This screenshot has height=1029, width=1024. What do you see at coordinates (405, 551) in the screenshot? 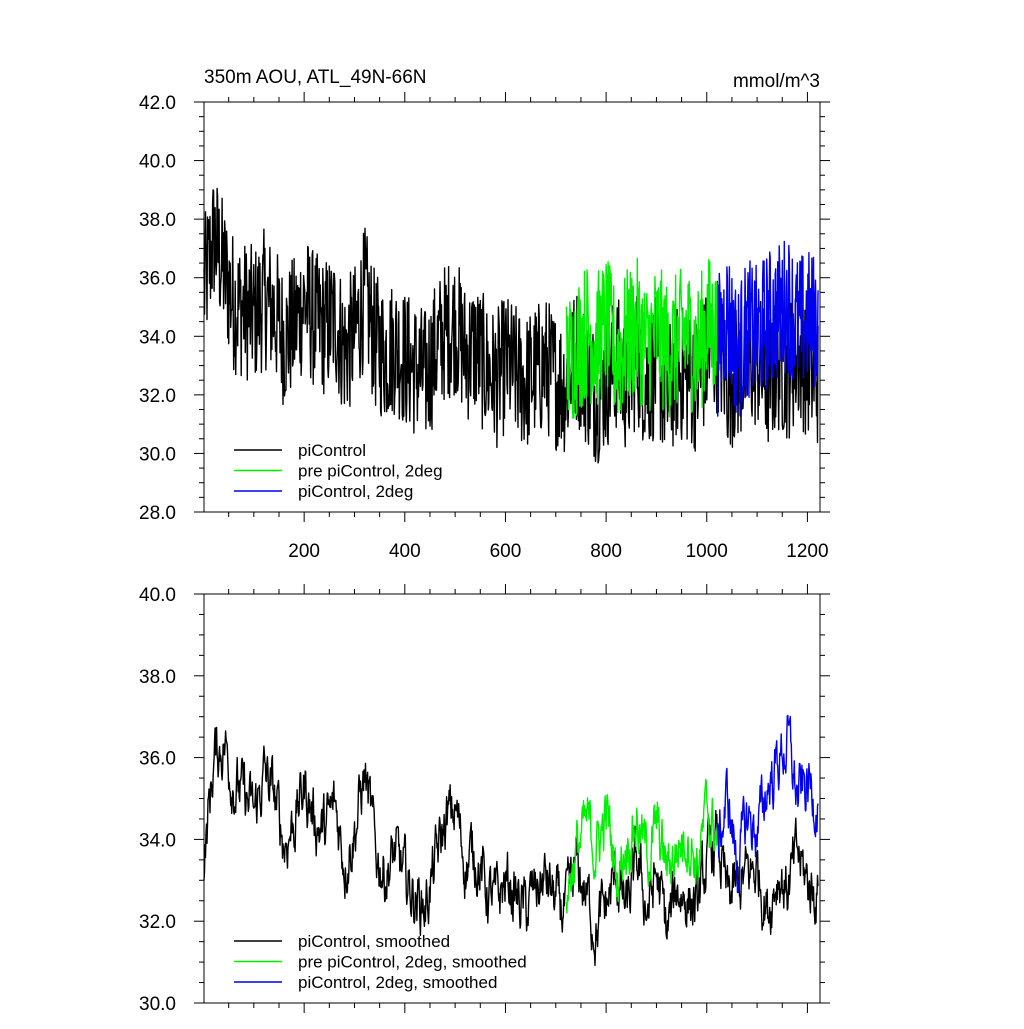
I see `x-tick-label: 400` at bounding box center [405, 551].